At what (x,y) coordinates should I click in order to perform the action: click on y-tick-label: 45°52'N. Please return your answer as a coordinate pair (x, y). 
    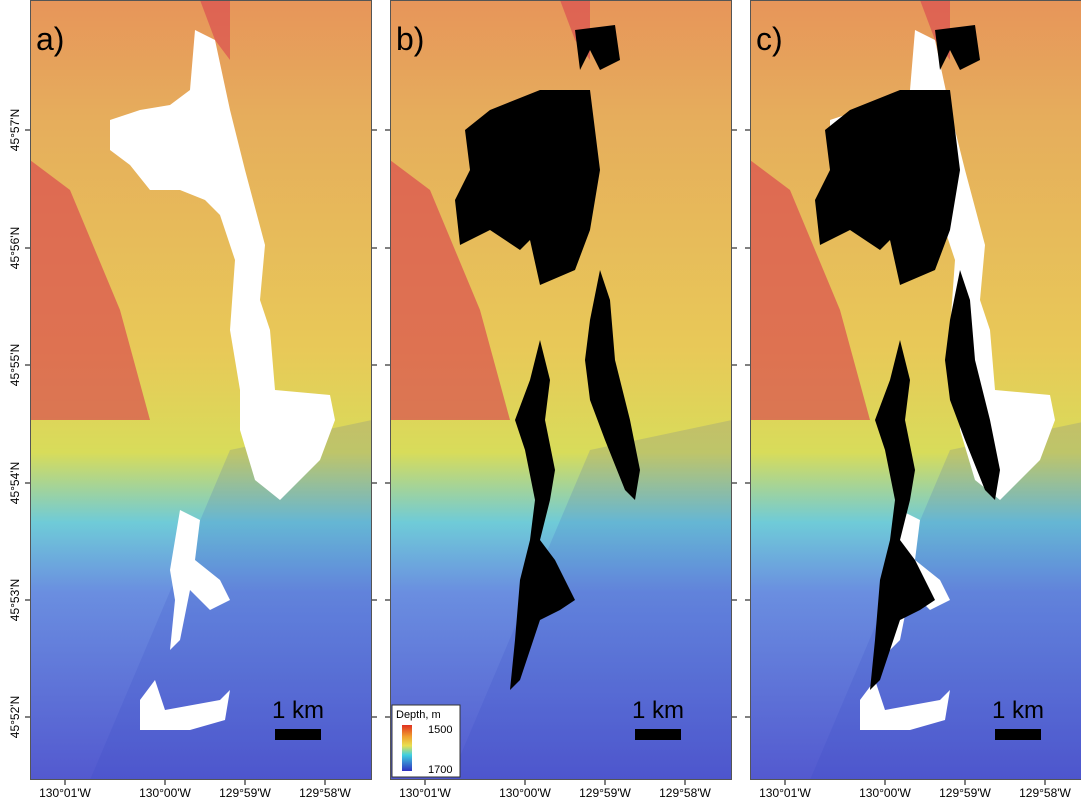
    Looking at the image, I should click on (15, 717).